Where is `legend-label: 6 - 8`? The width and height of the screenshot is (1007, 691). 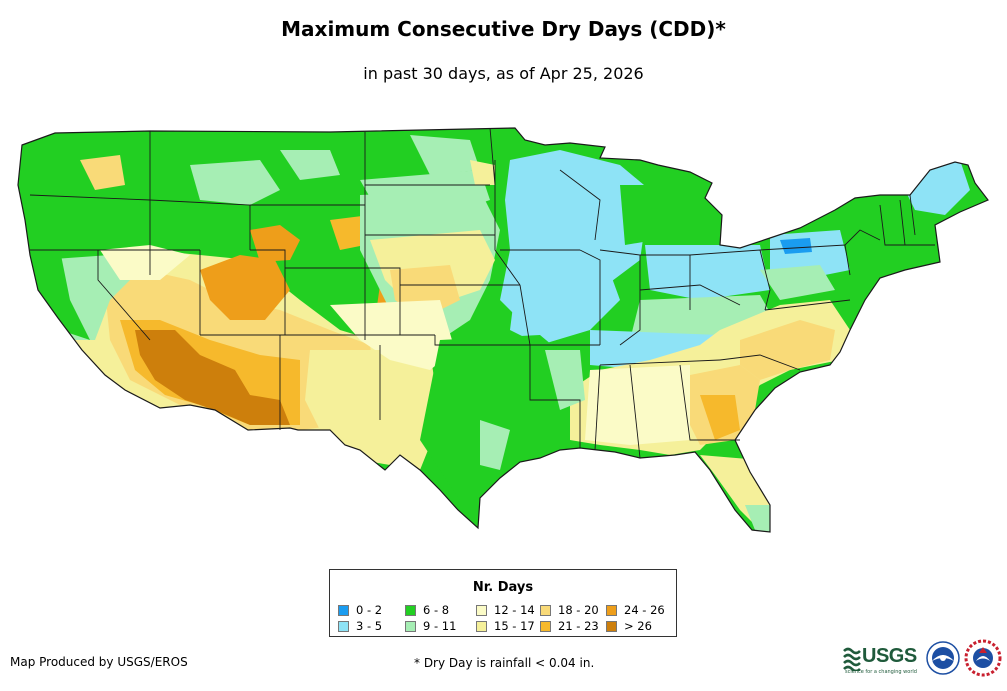
legend-label: 6 - 8 is located at coordinates (436, 610).